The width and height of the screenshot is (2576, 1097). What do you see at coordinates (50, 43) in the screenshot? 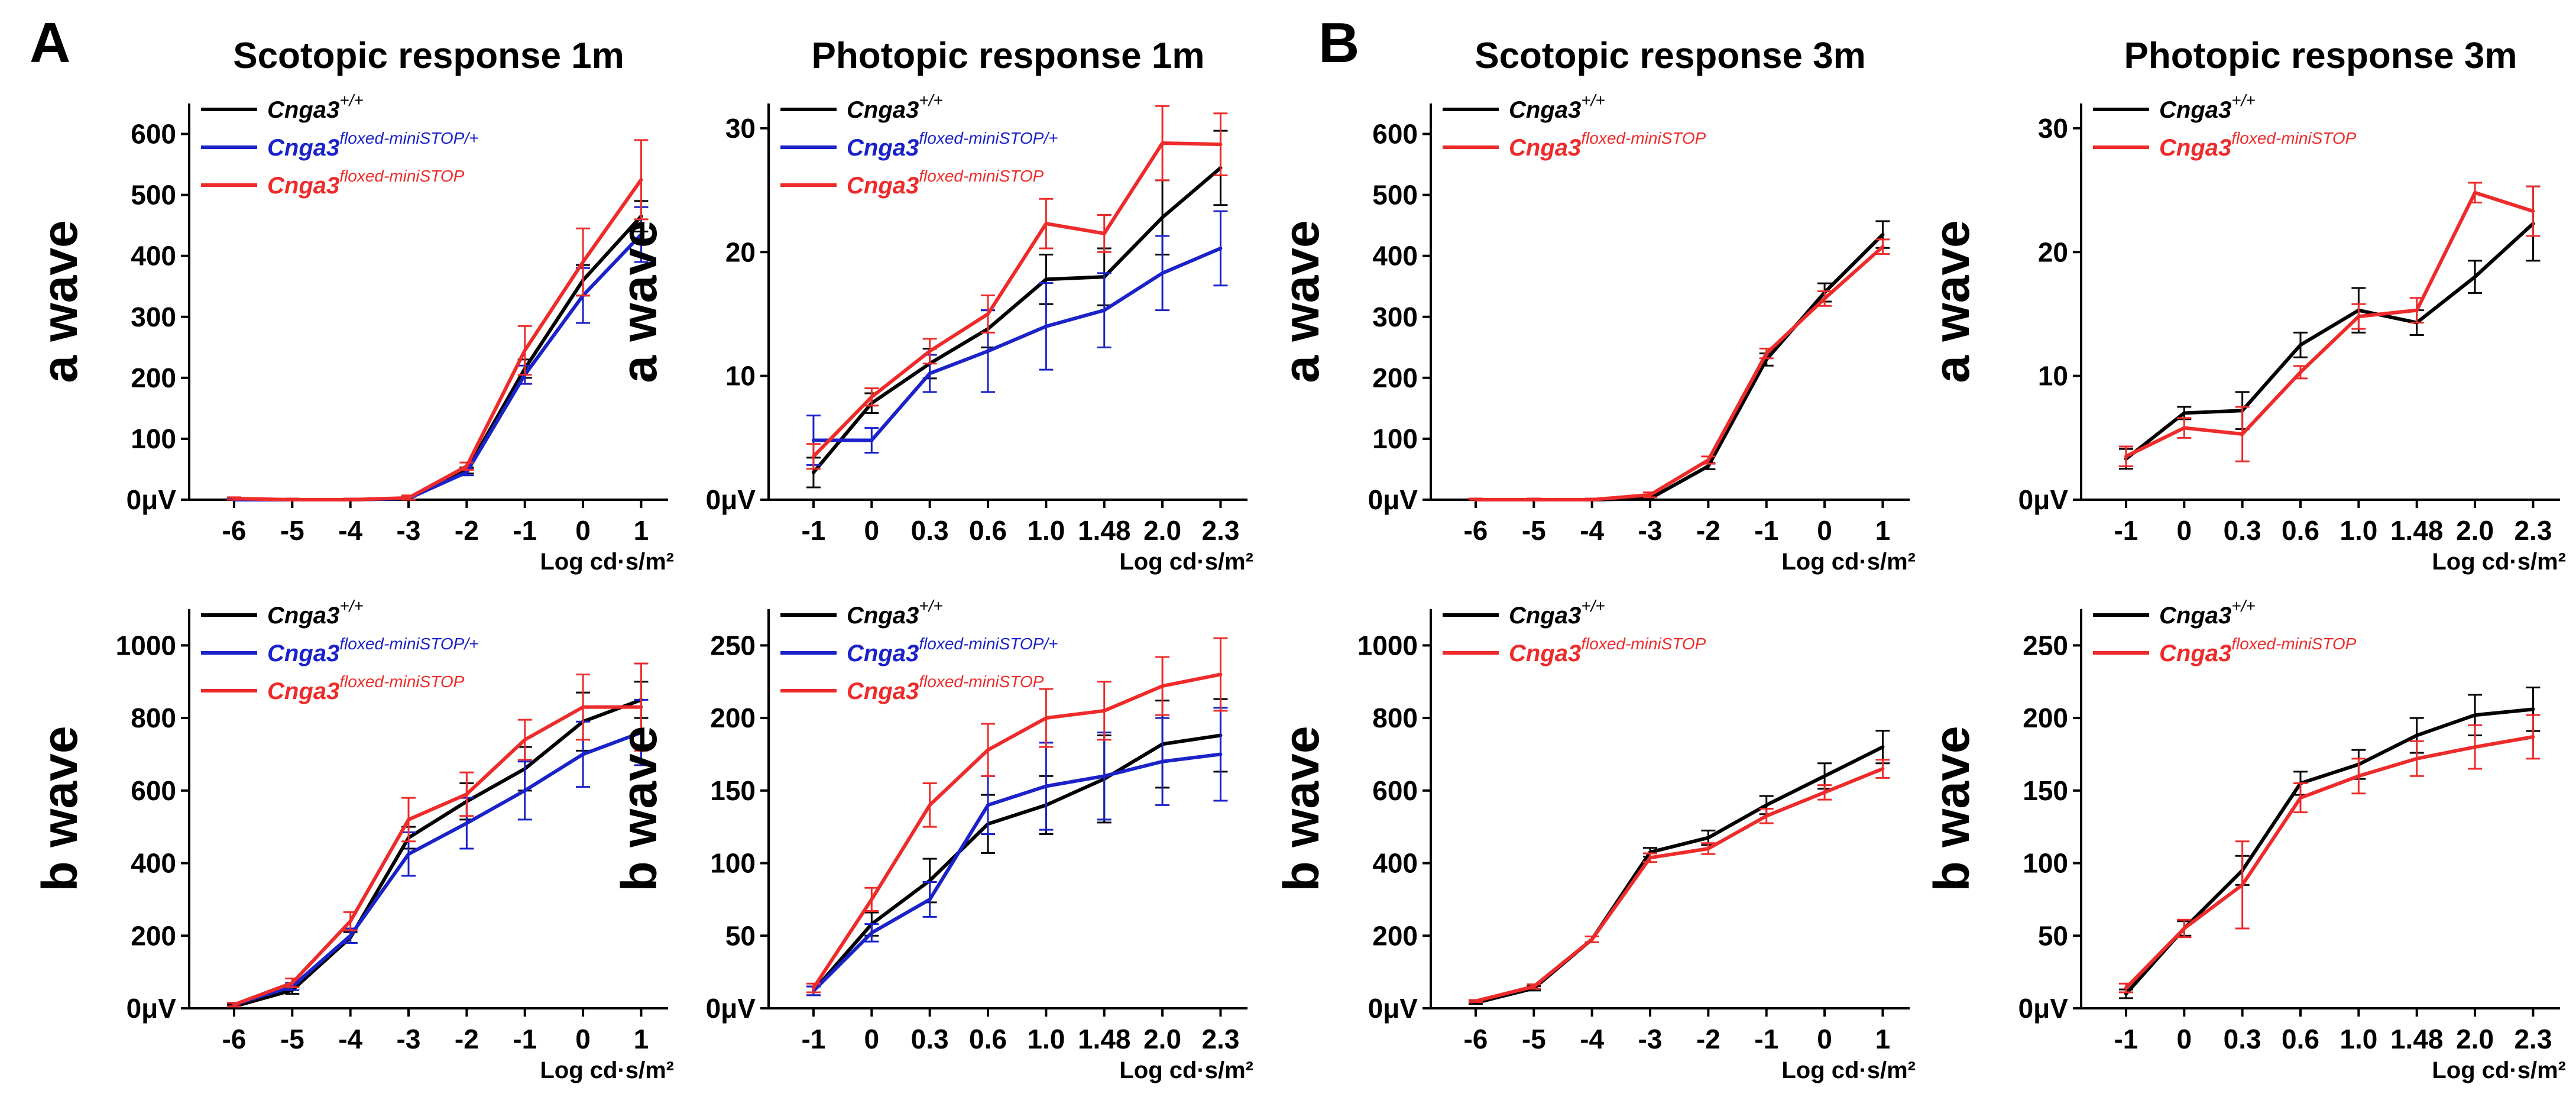
I see `panel-label-a: A` at bounding box center [50, 43].